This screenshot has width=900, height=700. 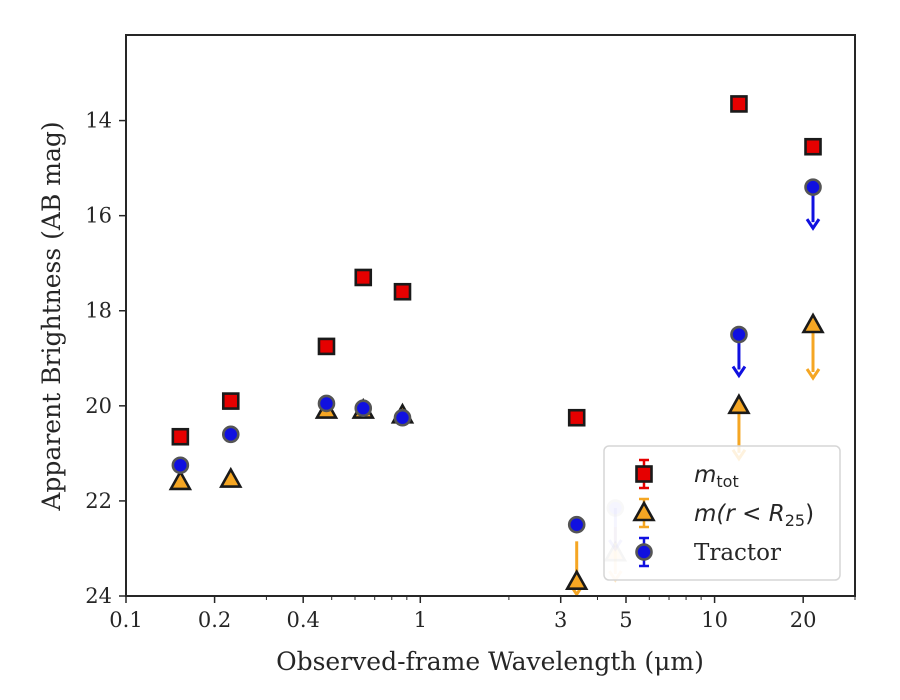 I want to click on legend-frame, so click(x=722, y=513).